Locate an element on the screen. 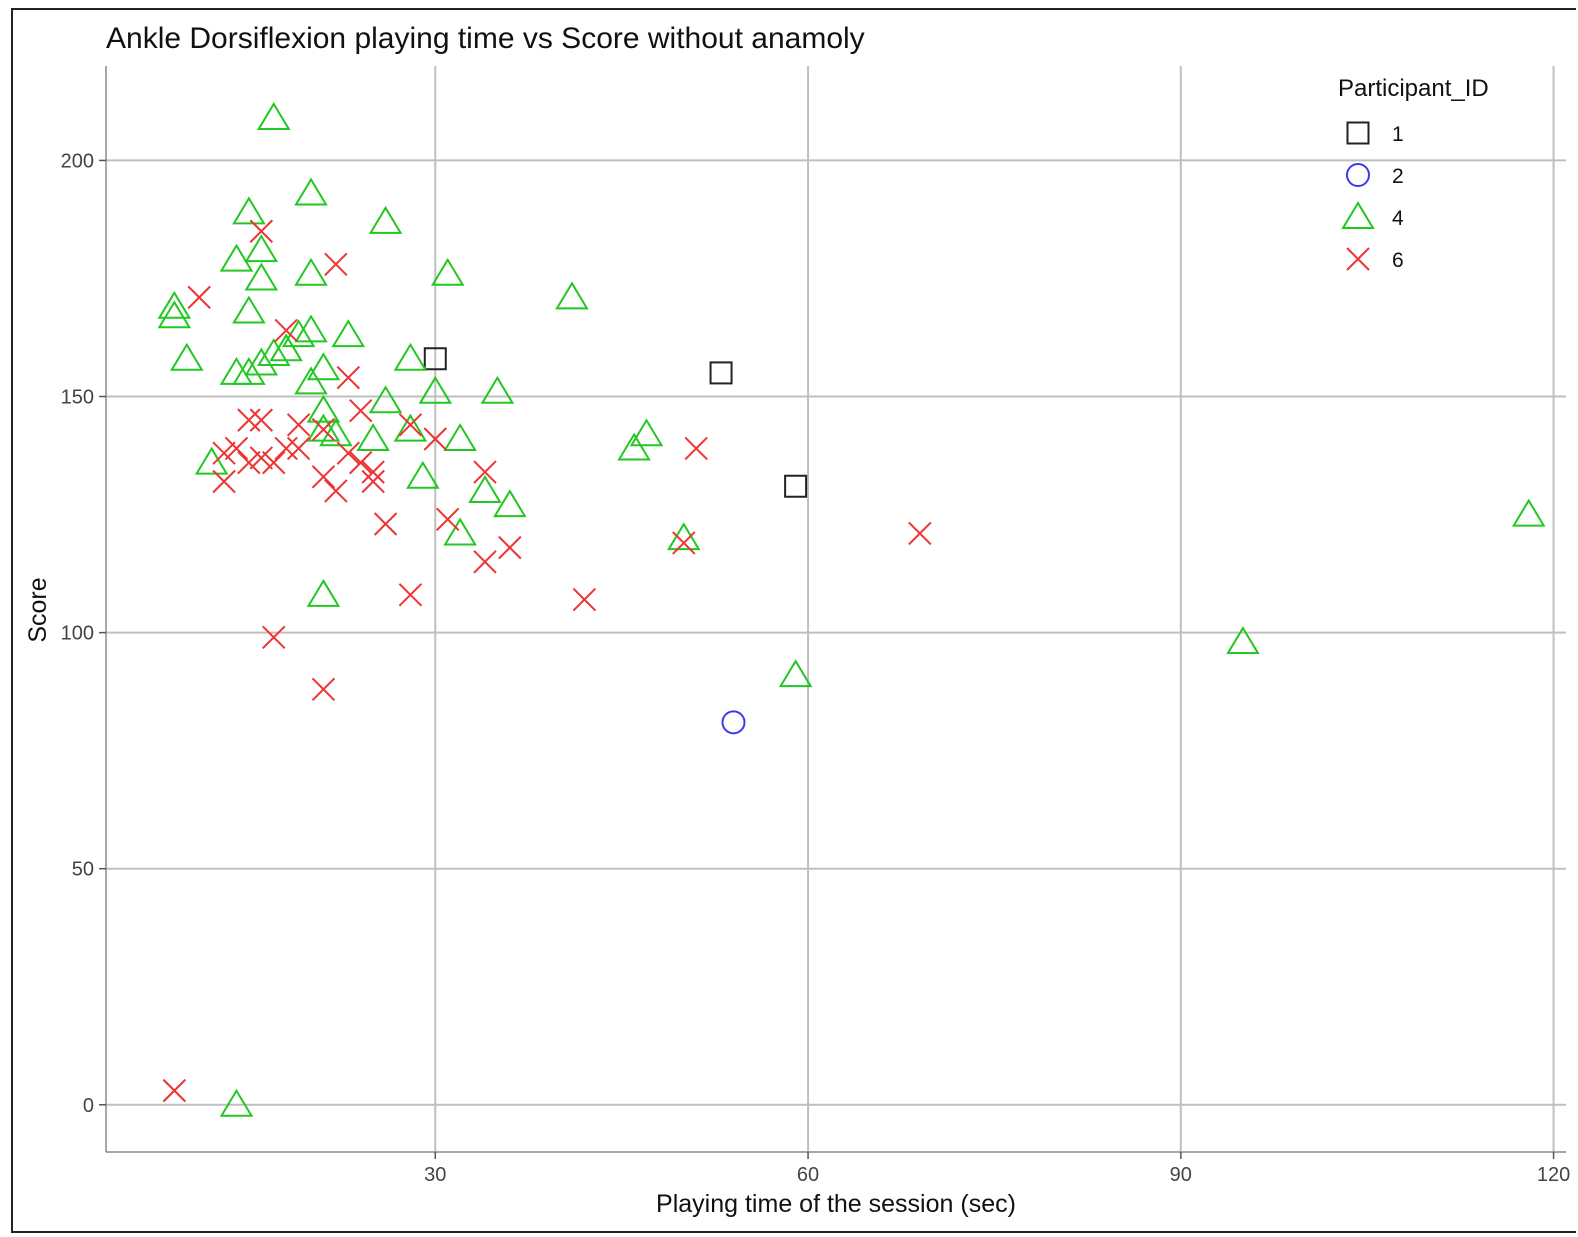 This screenshot has height=1237, width=1578. y-tick-label: 200 is located at coordinates (77, 161).